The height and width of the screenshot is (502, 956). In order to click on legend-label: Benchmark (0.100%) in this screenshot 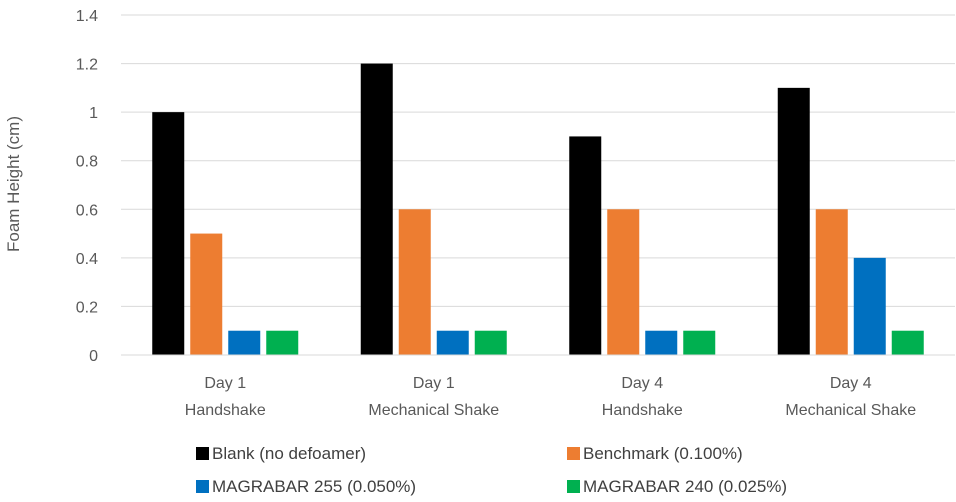, I will do `click(663, 453)`.